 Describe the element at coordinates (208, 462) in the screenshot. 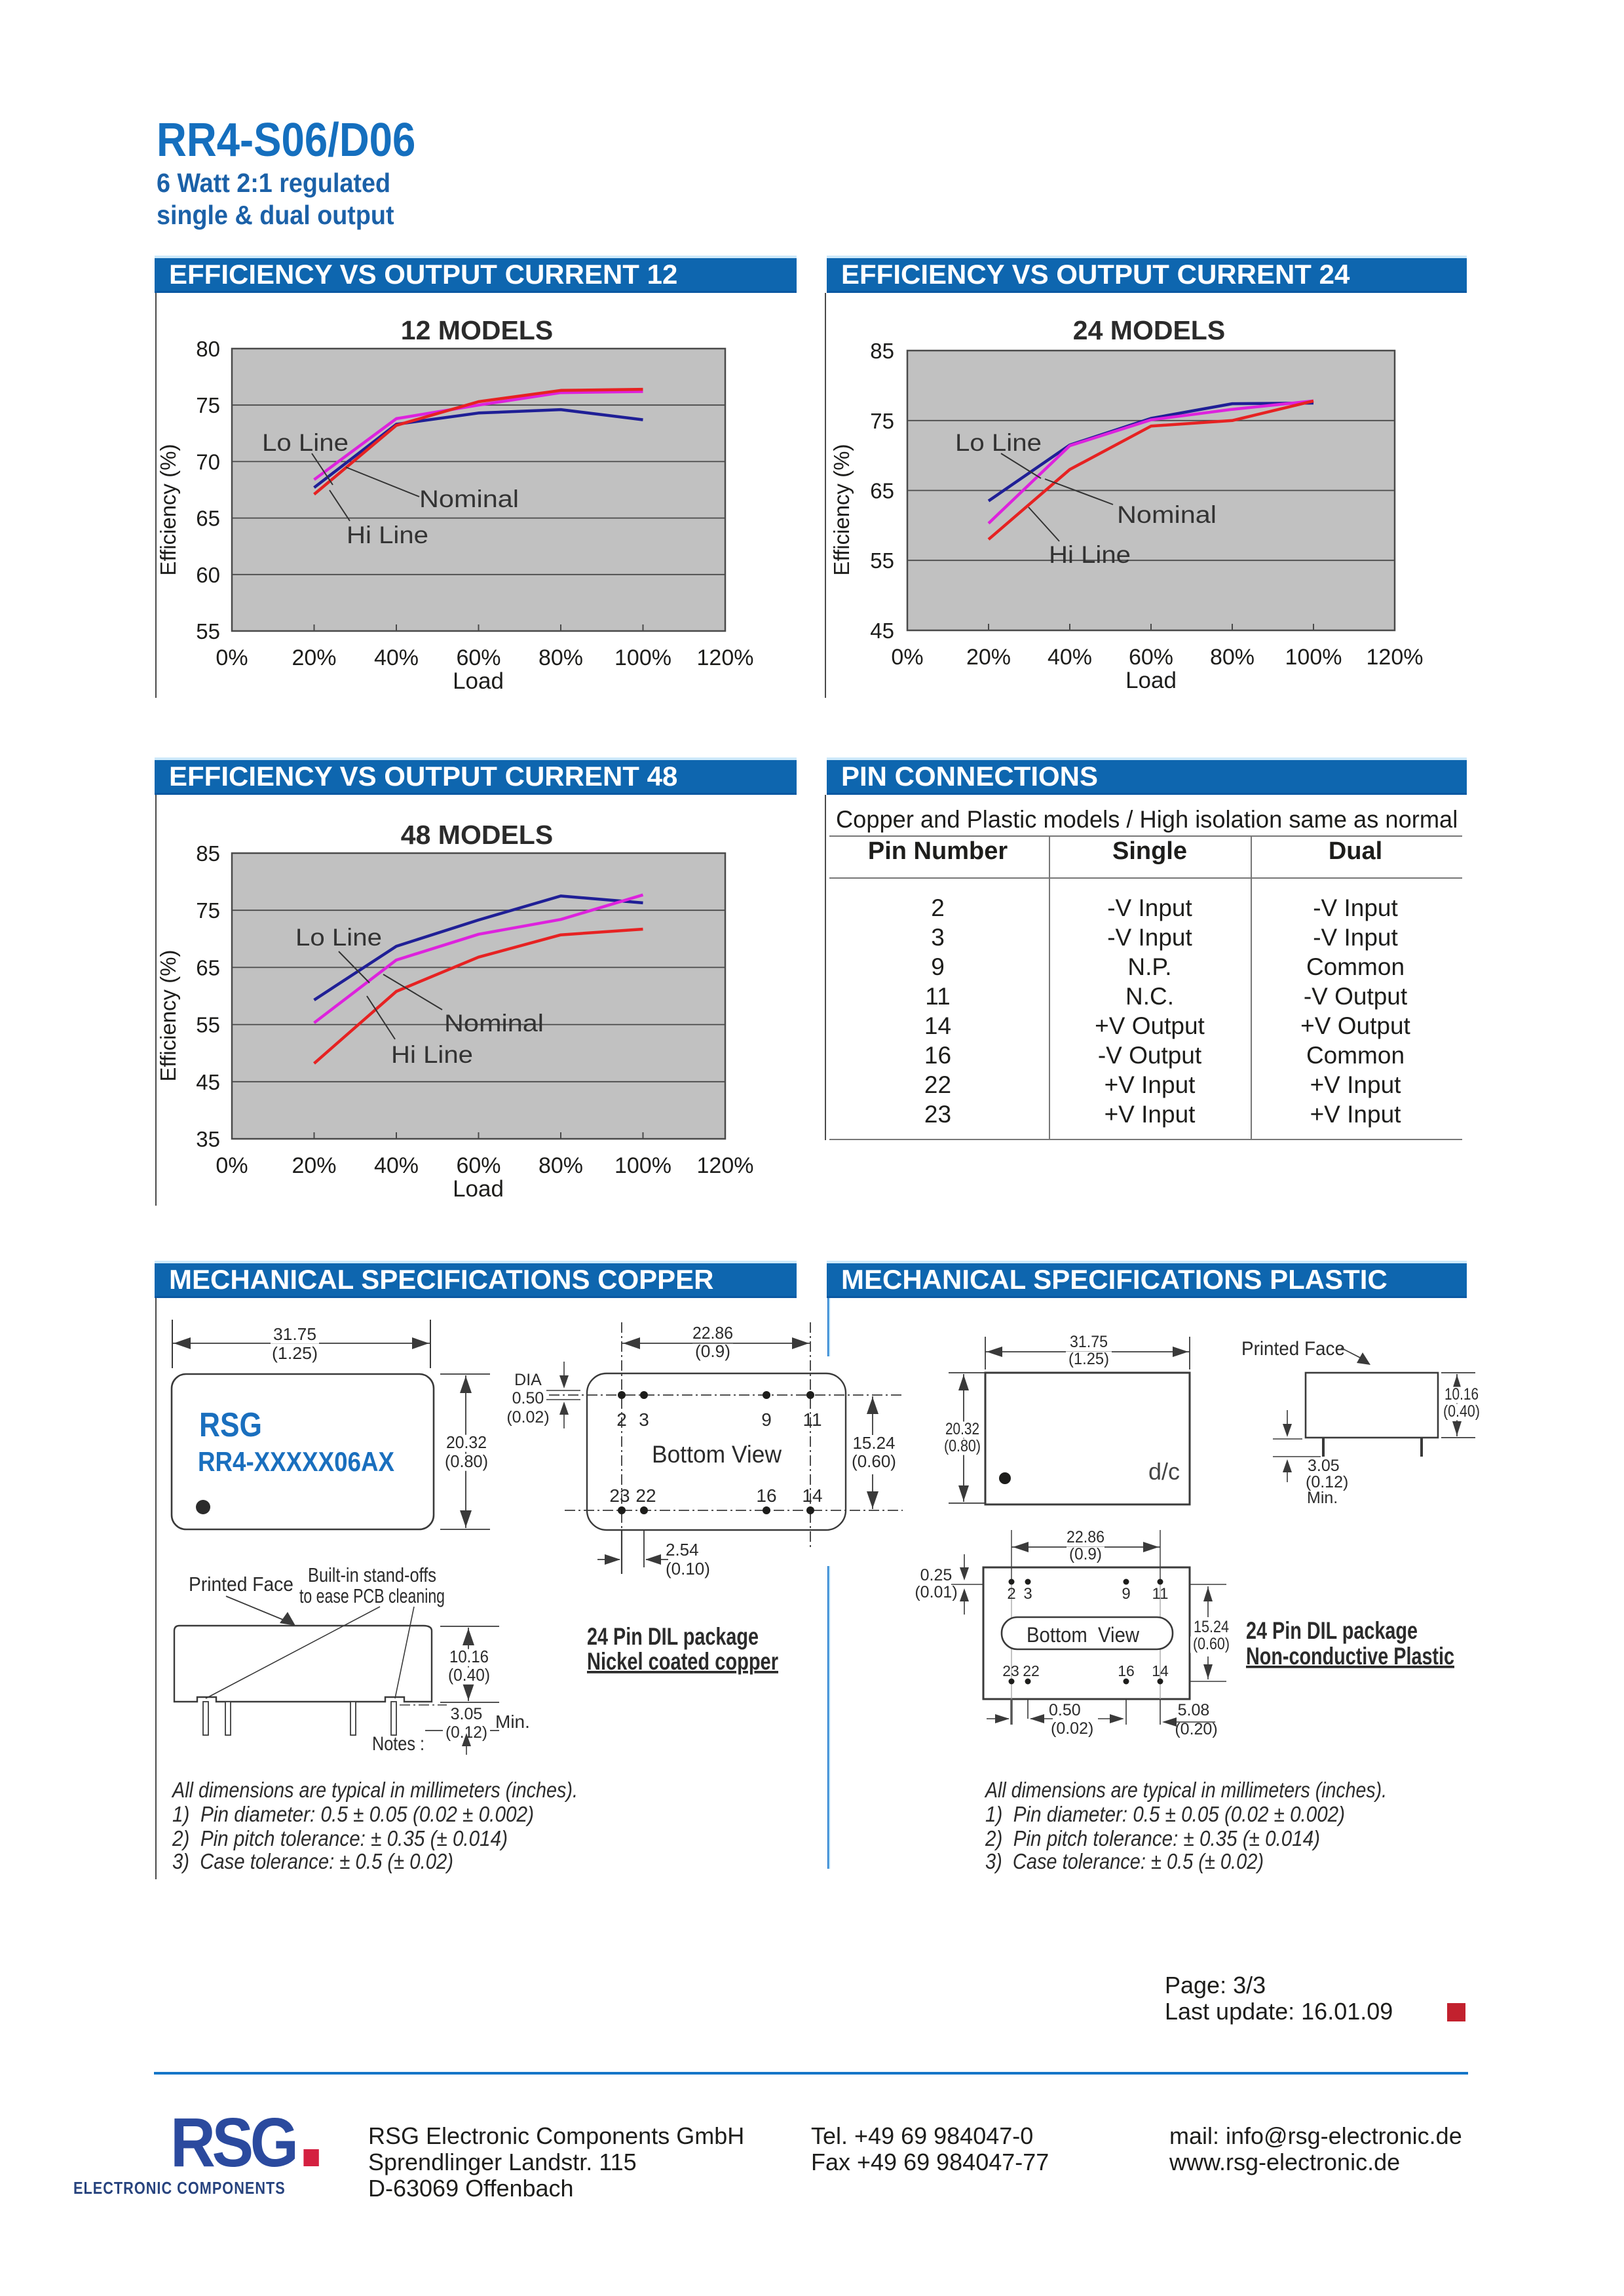

I see `svg-text: 70` at that location.